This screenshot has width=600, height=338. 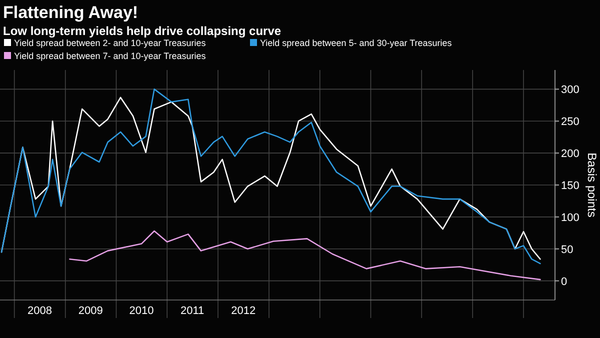 I want to click on y-tick-label: 250, so click(x=570, y=122).